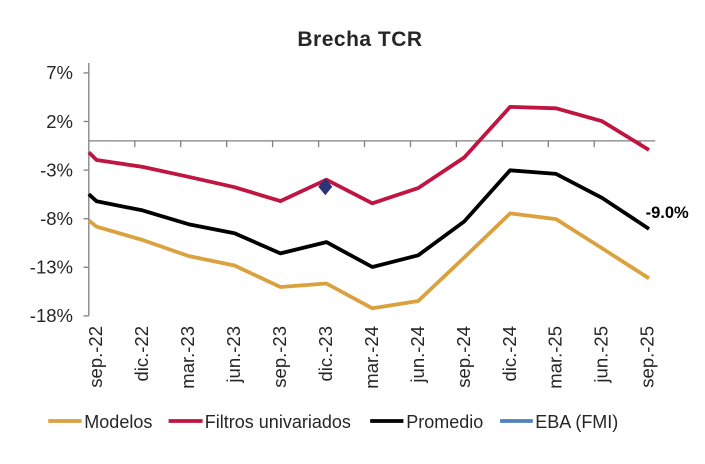 The image size is (705, 464). What do you see at coordinates (51, 267) in the screenshot?
I see `svg-text: -13%` at bounding box center [51, 267].